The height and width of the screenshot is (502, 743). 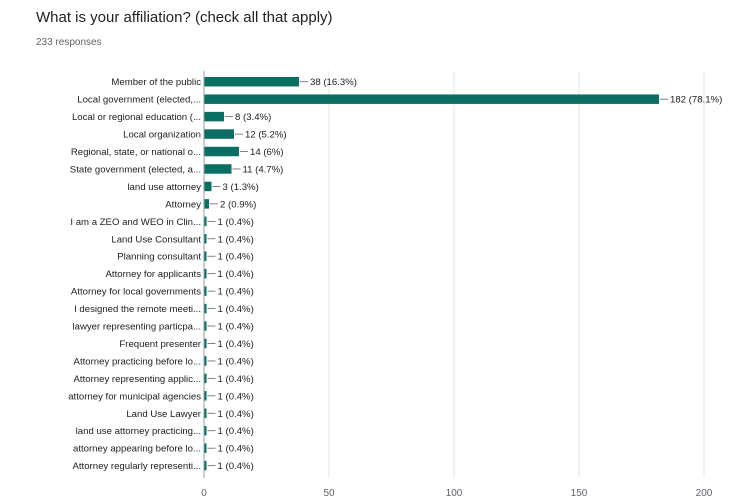 What do you see at coordinates (183, 204) in the screenshot?
I see `category-label: Attorney` at bounding box center [183, 204].